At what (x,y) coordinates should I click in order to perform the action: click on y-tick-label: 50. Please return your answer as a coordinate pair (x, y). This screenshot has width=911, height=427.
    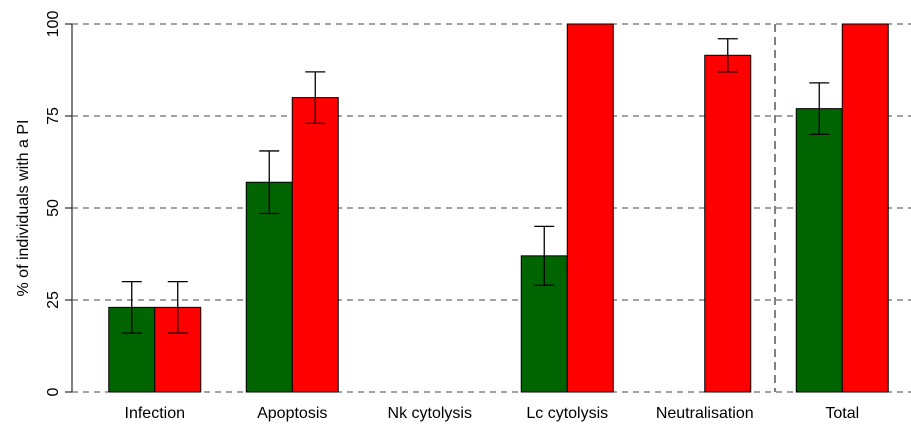
    Looking at the image, I should click on (53, 208).